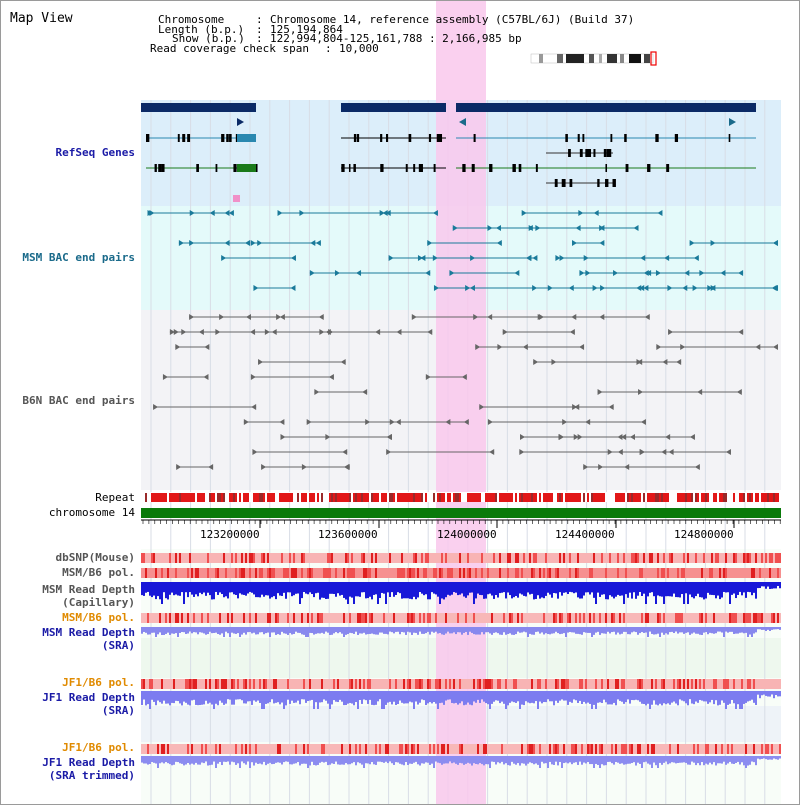  Describe the element at coordinates (78, 257) in the screenshot. I see `track-label-msm-bac: MSM BAC end pairs` at that location.